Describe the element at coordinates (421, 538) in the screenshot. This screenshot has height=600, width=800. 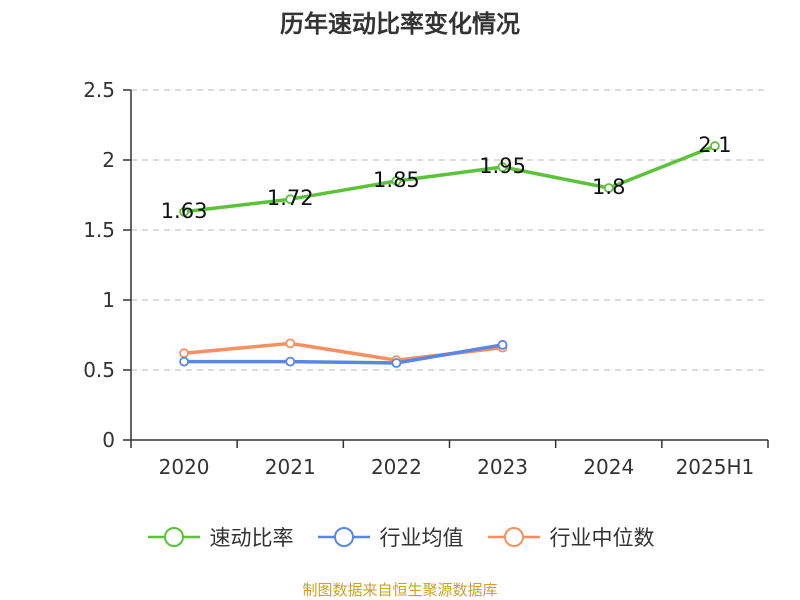
I see `legend-label-industry-mean: 行业均值` at that location.